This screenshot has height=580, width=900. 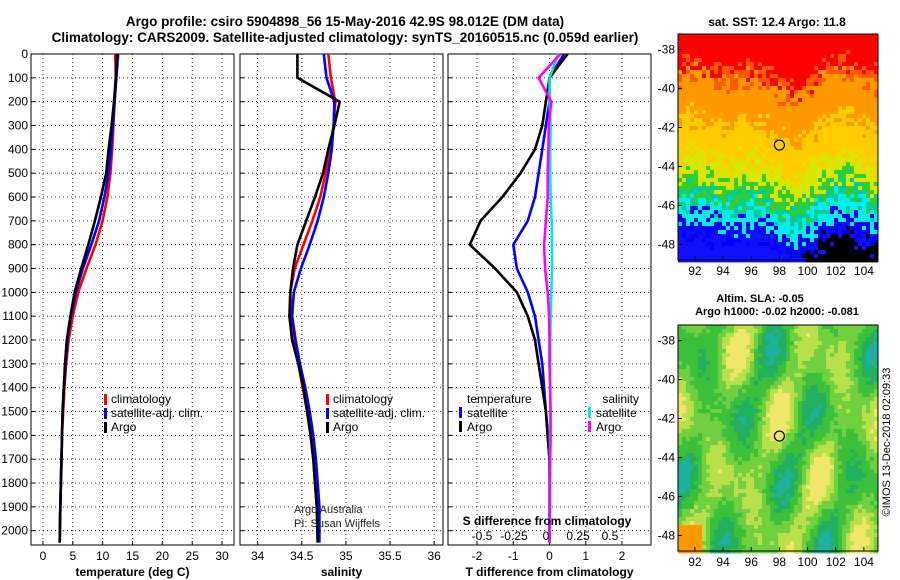 What do you see at coordinates (88, 298) in the screenshot?
I see `series-line-argo` at bounding box center [88, 298].